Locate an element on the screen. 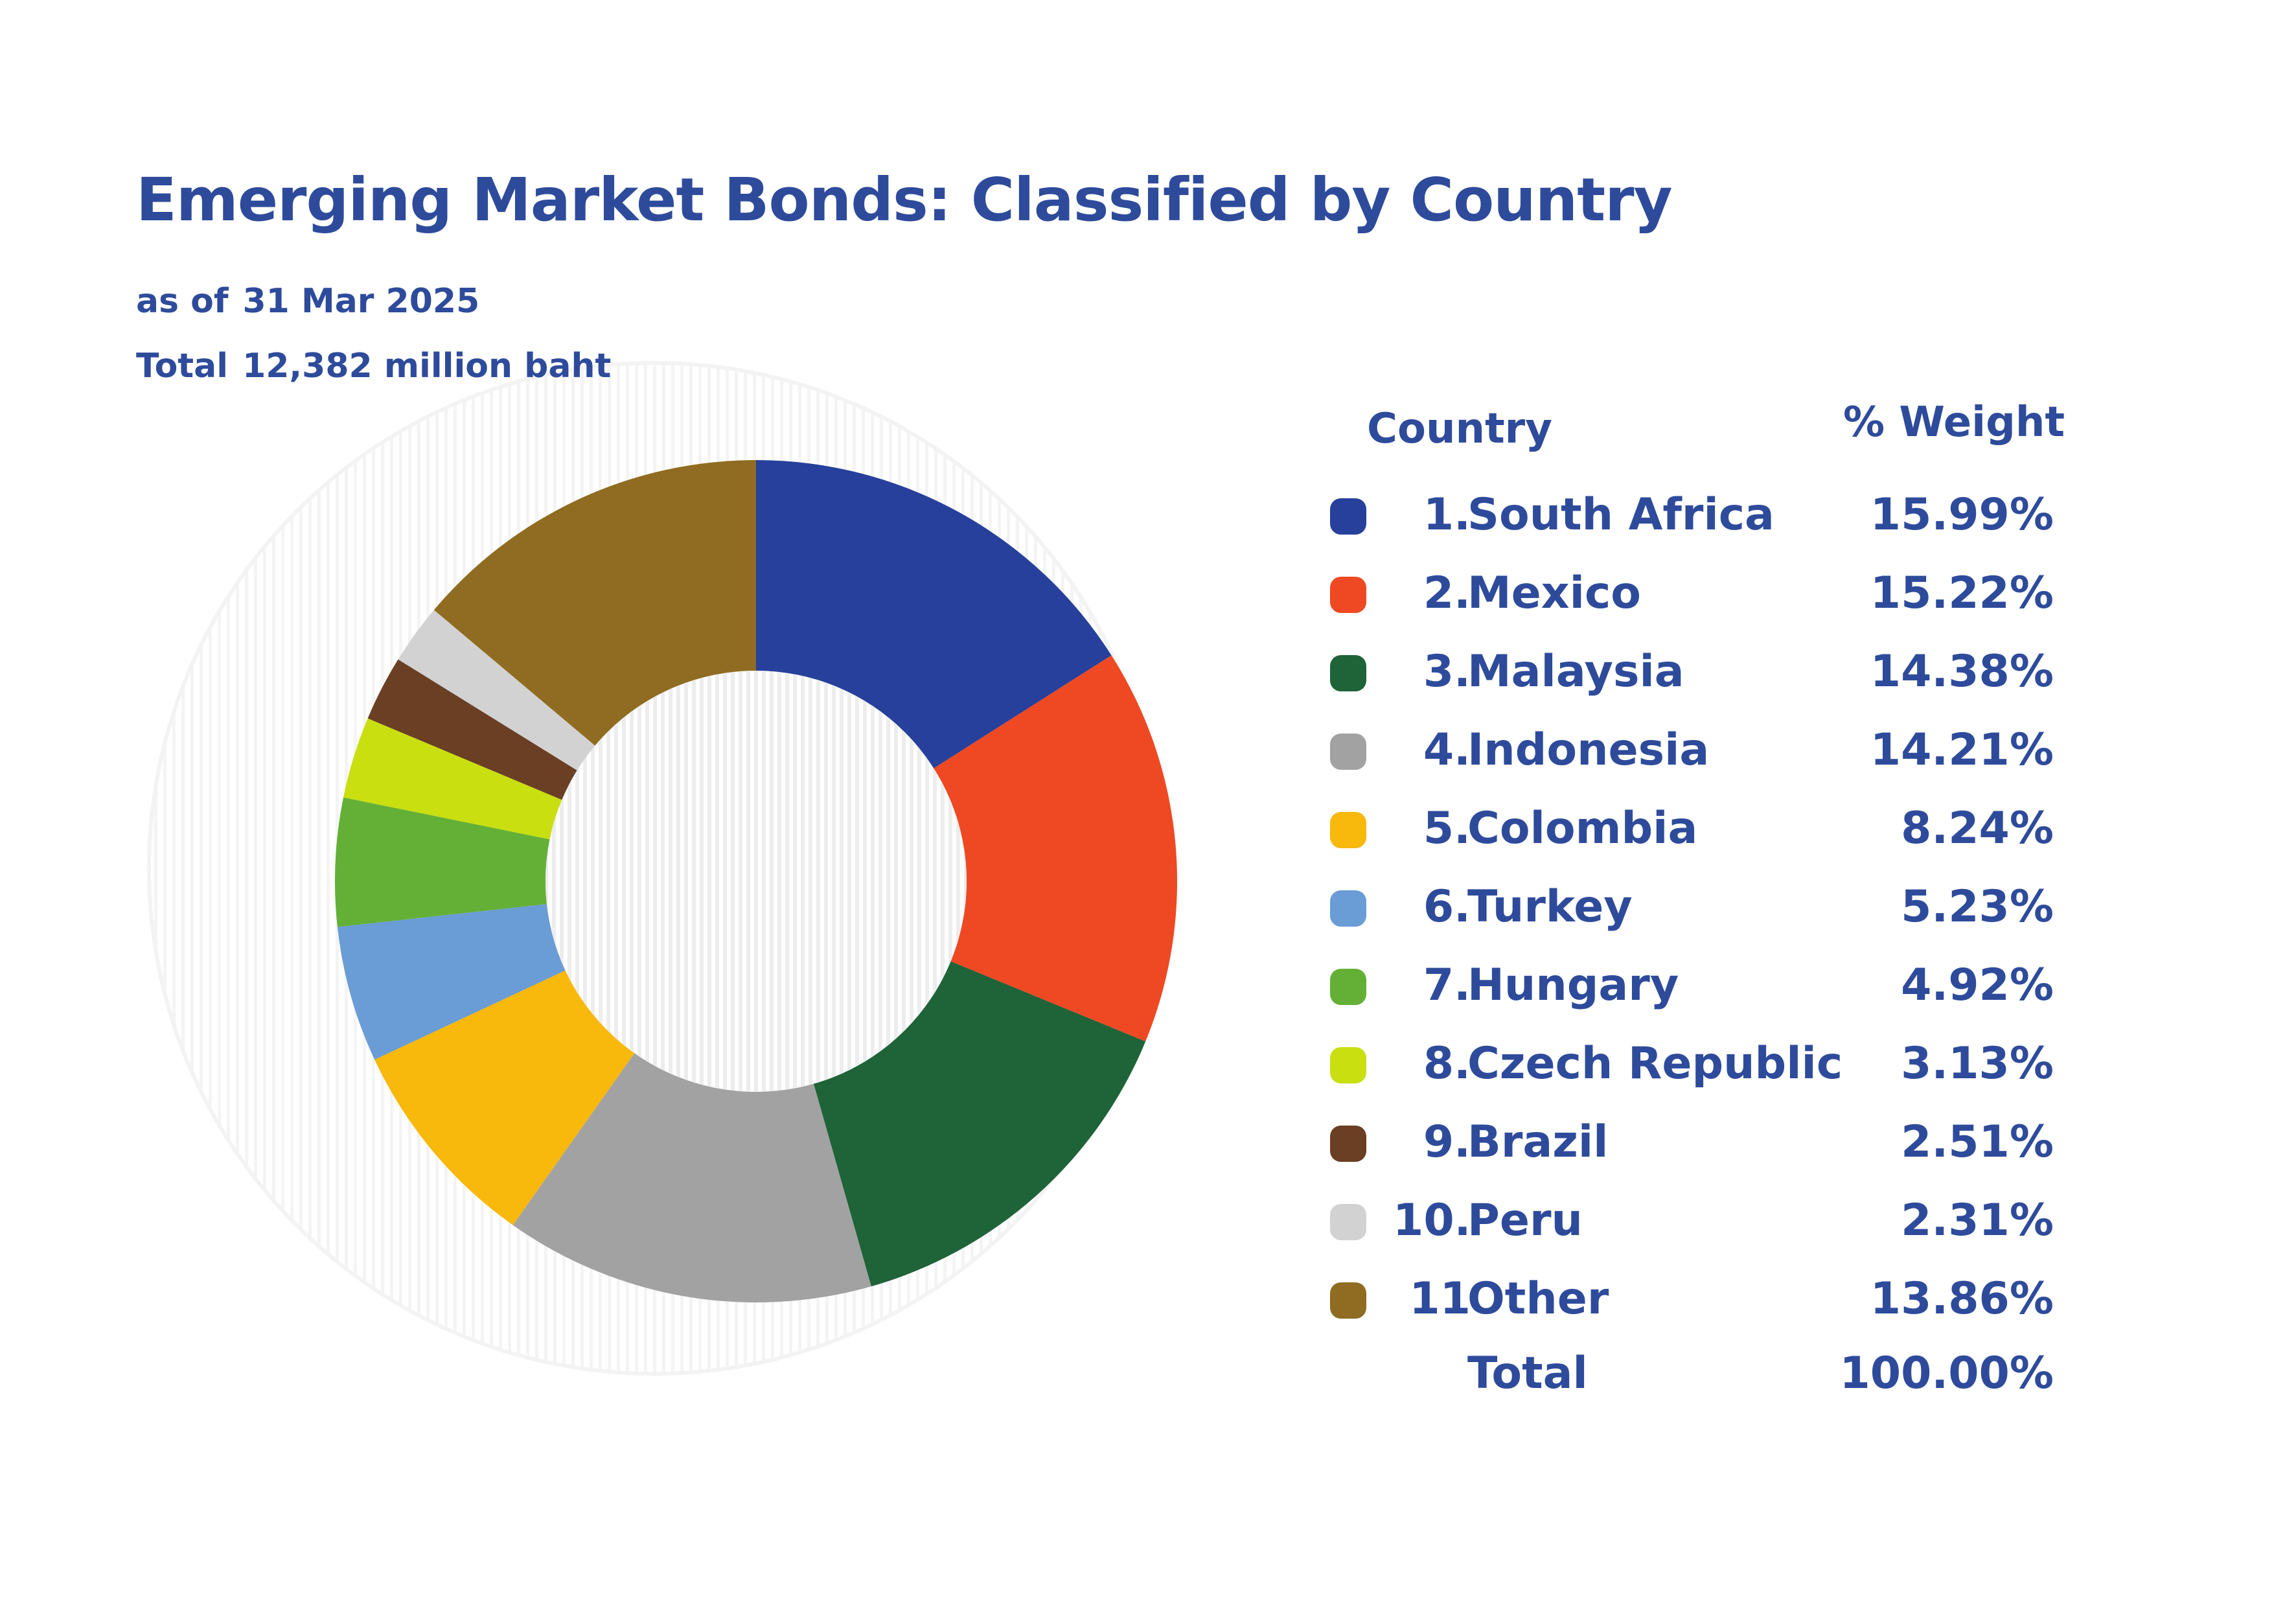 The width and height of the screenshot is (2296, 1607). legend-row: 10. Peru 2.31% is located at coordinates (1691, 1220).